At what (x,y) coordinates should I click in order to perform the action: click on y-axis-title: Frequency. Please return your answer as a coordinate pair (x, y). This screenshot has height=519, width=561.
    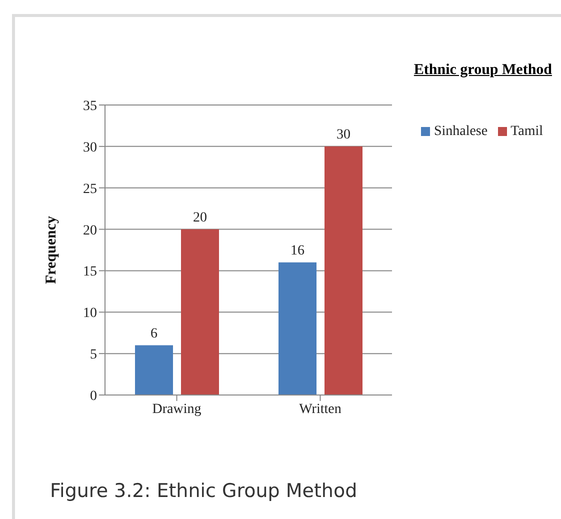
    Looking at the image, I should click on (51, 249).